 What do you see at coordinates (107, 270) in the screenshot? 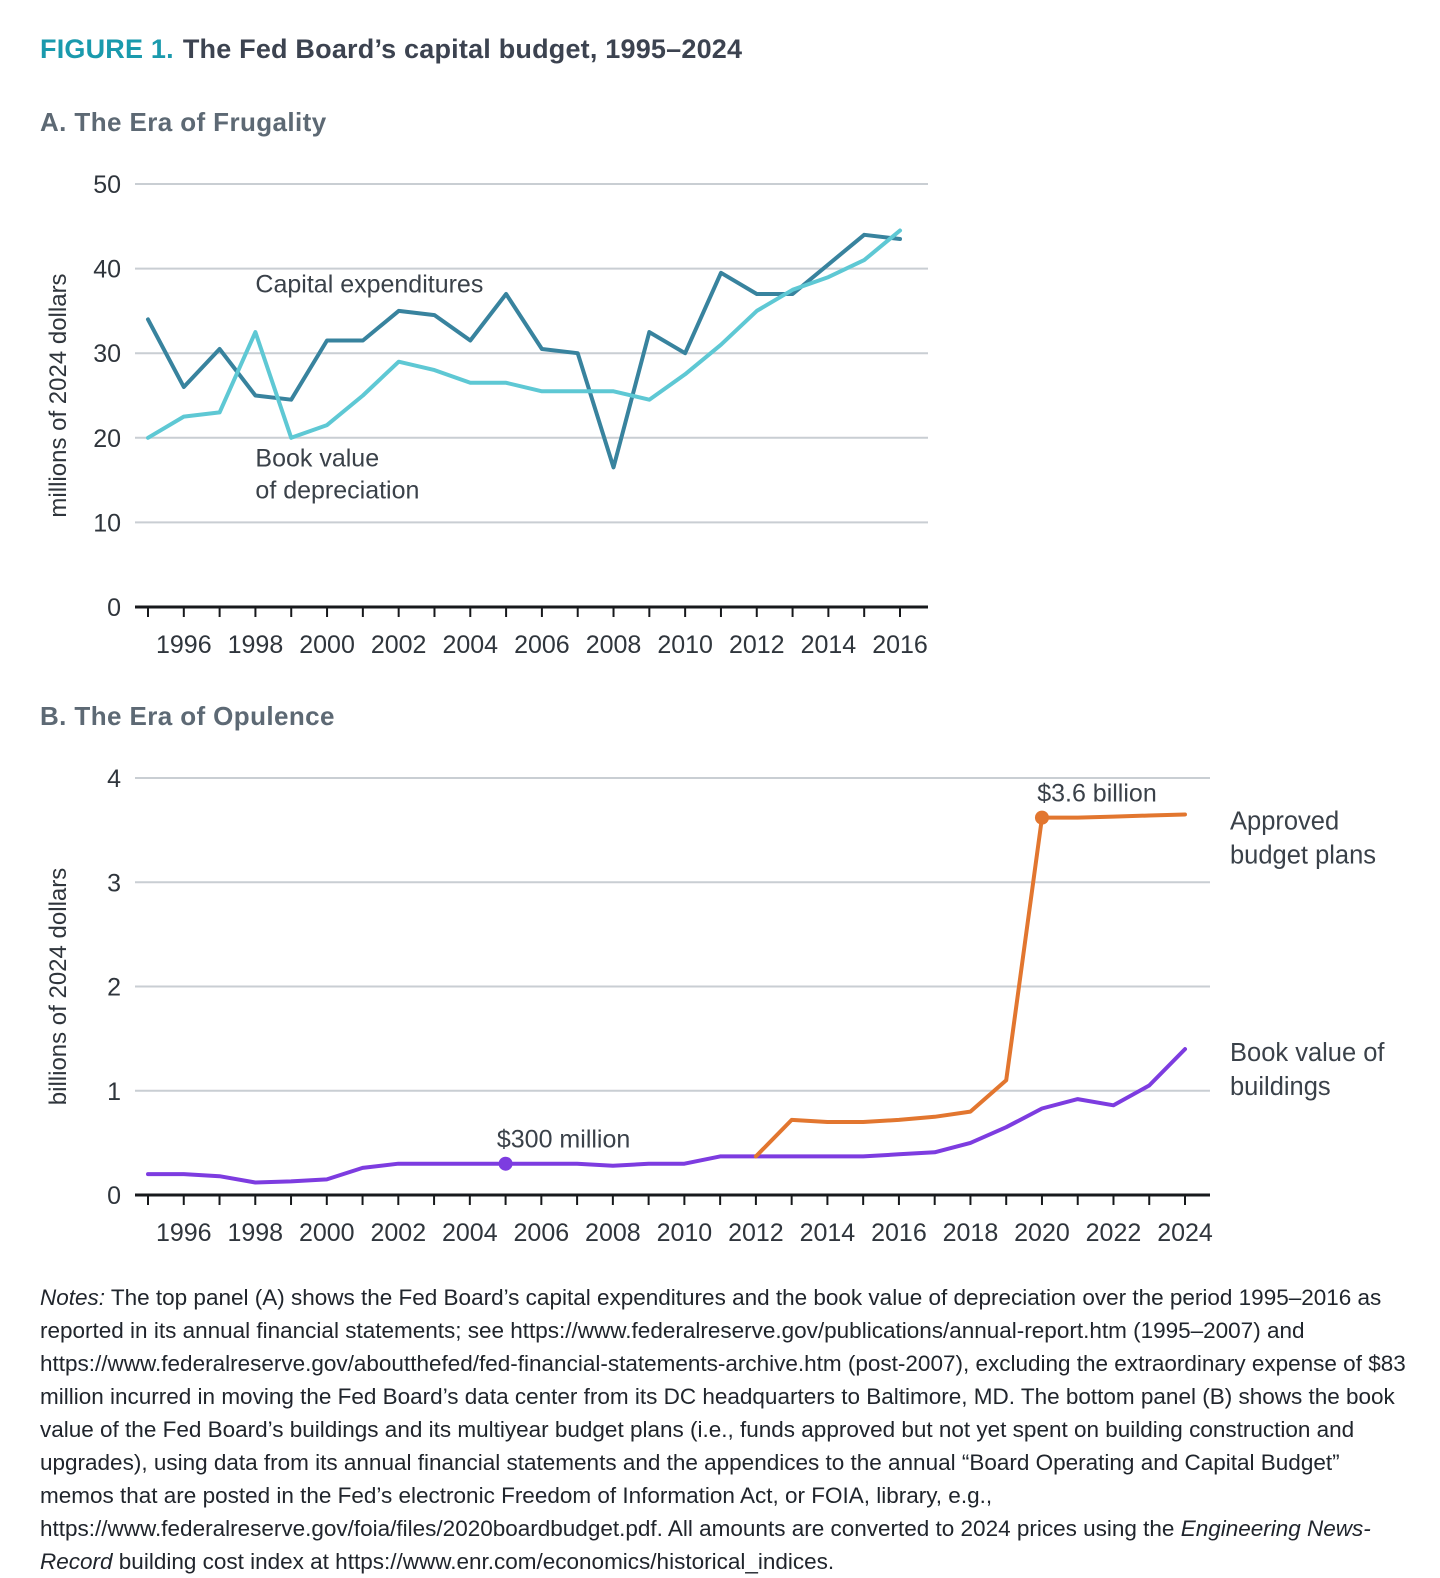
I see `y-tick-label: 40` at bounding box center [107, 270].